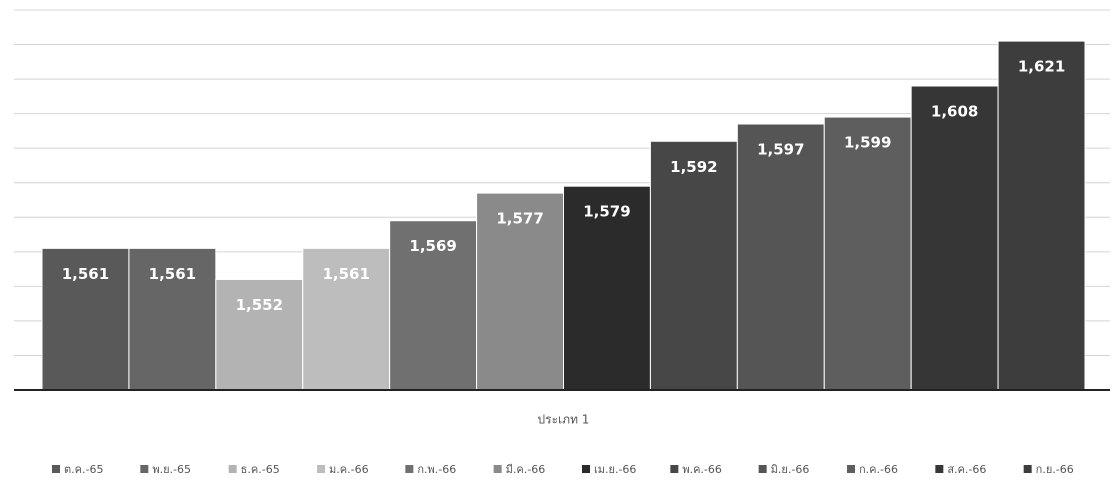 The width and height of the screenshot is (1116, 487). Describe the element at coordinates (83, 469) in the screenshot. I see `legend-label: ต.ค.-65` at that location.